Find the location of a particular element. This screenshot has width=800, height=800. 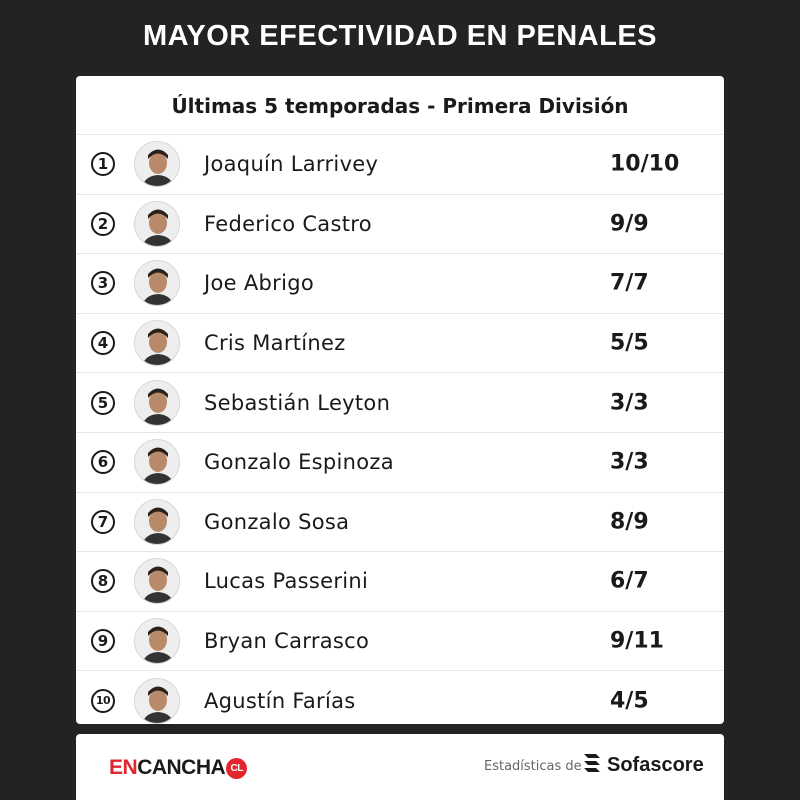

rank-badge: 7 is located at coordinates (103, 521).